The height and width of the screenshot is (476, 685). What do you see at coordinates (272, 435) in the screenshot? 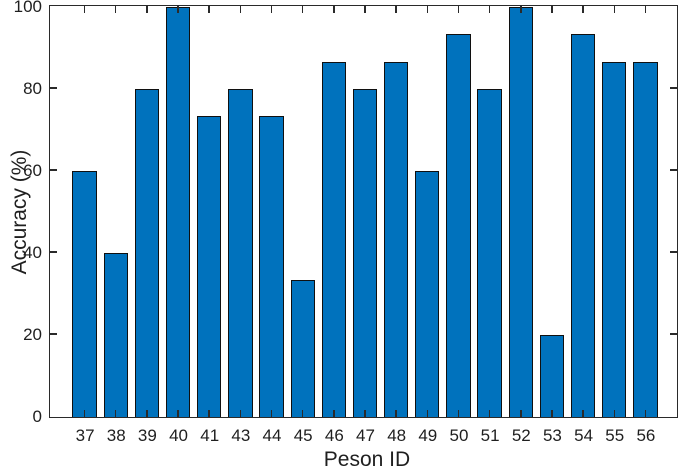
I see `x-tick-label: 44` at bounding box center [272, 435].